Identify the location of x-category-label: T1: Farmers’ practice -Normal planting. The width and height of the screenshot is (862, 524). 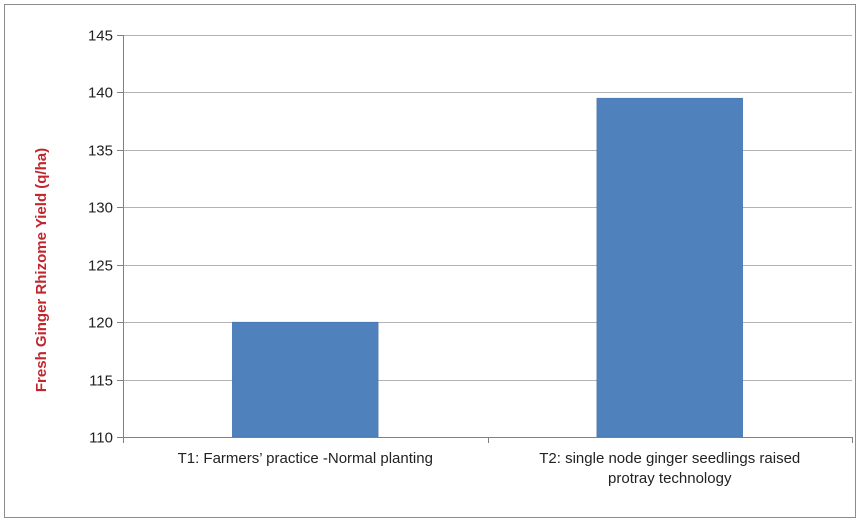
(305, 458).